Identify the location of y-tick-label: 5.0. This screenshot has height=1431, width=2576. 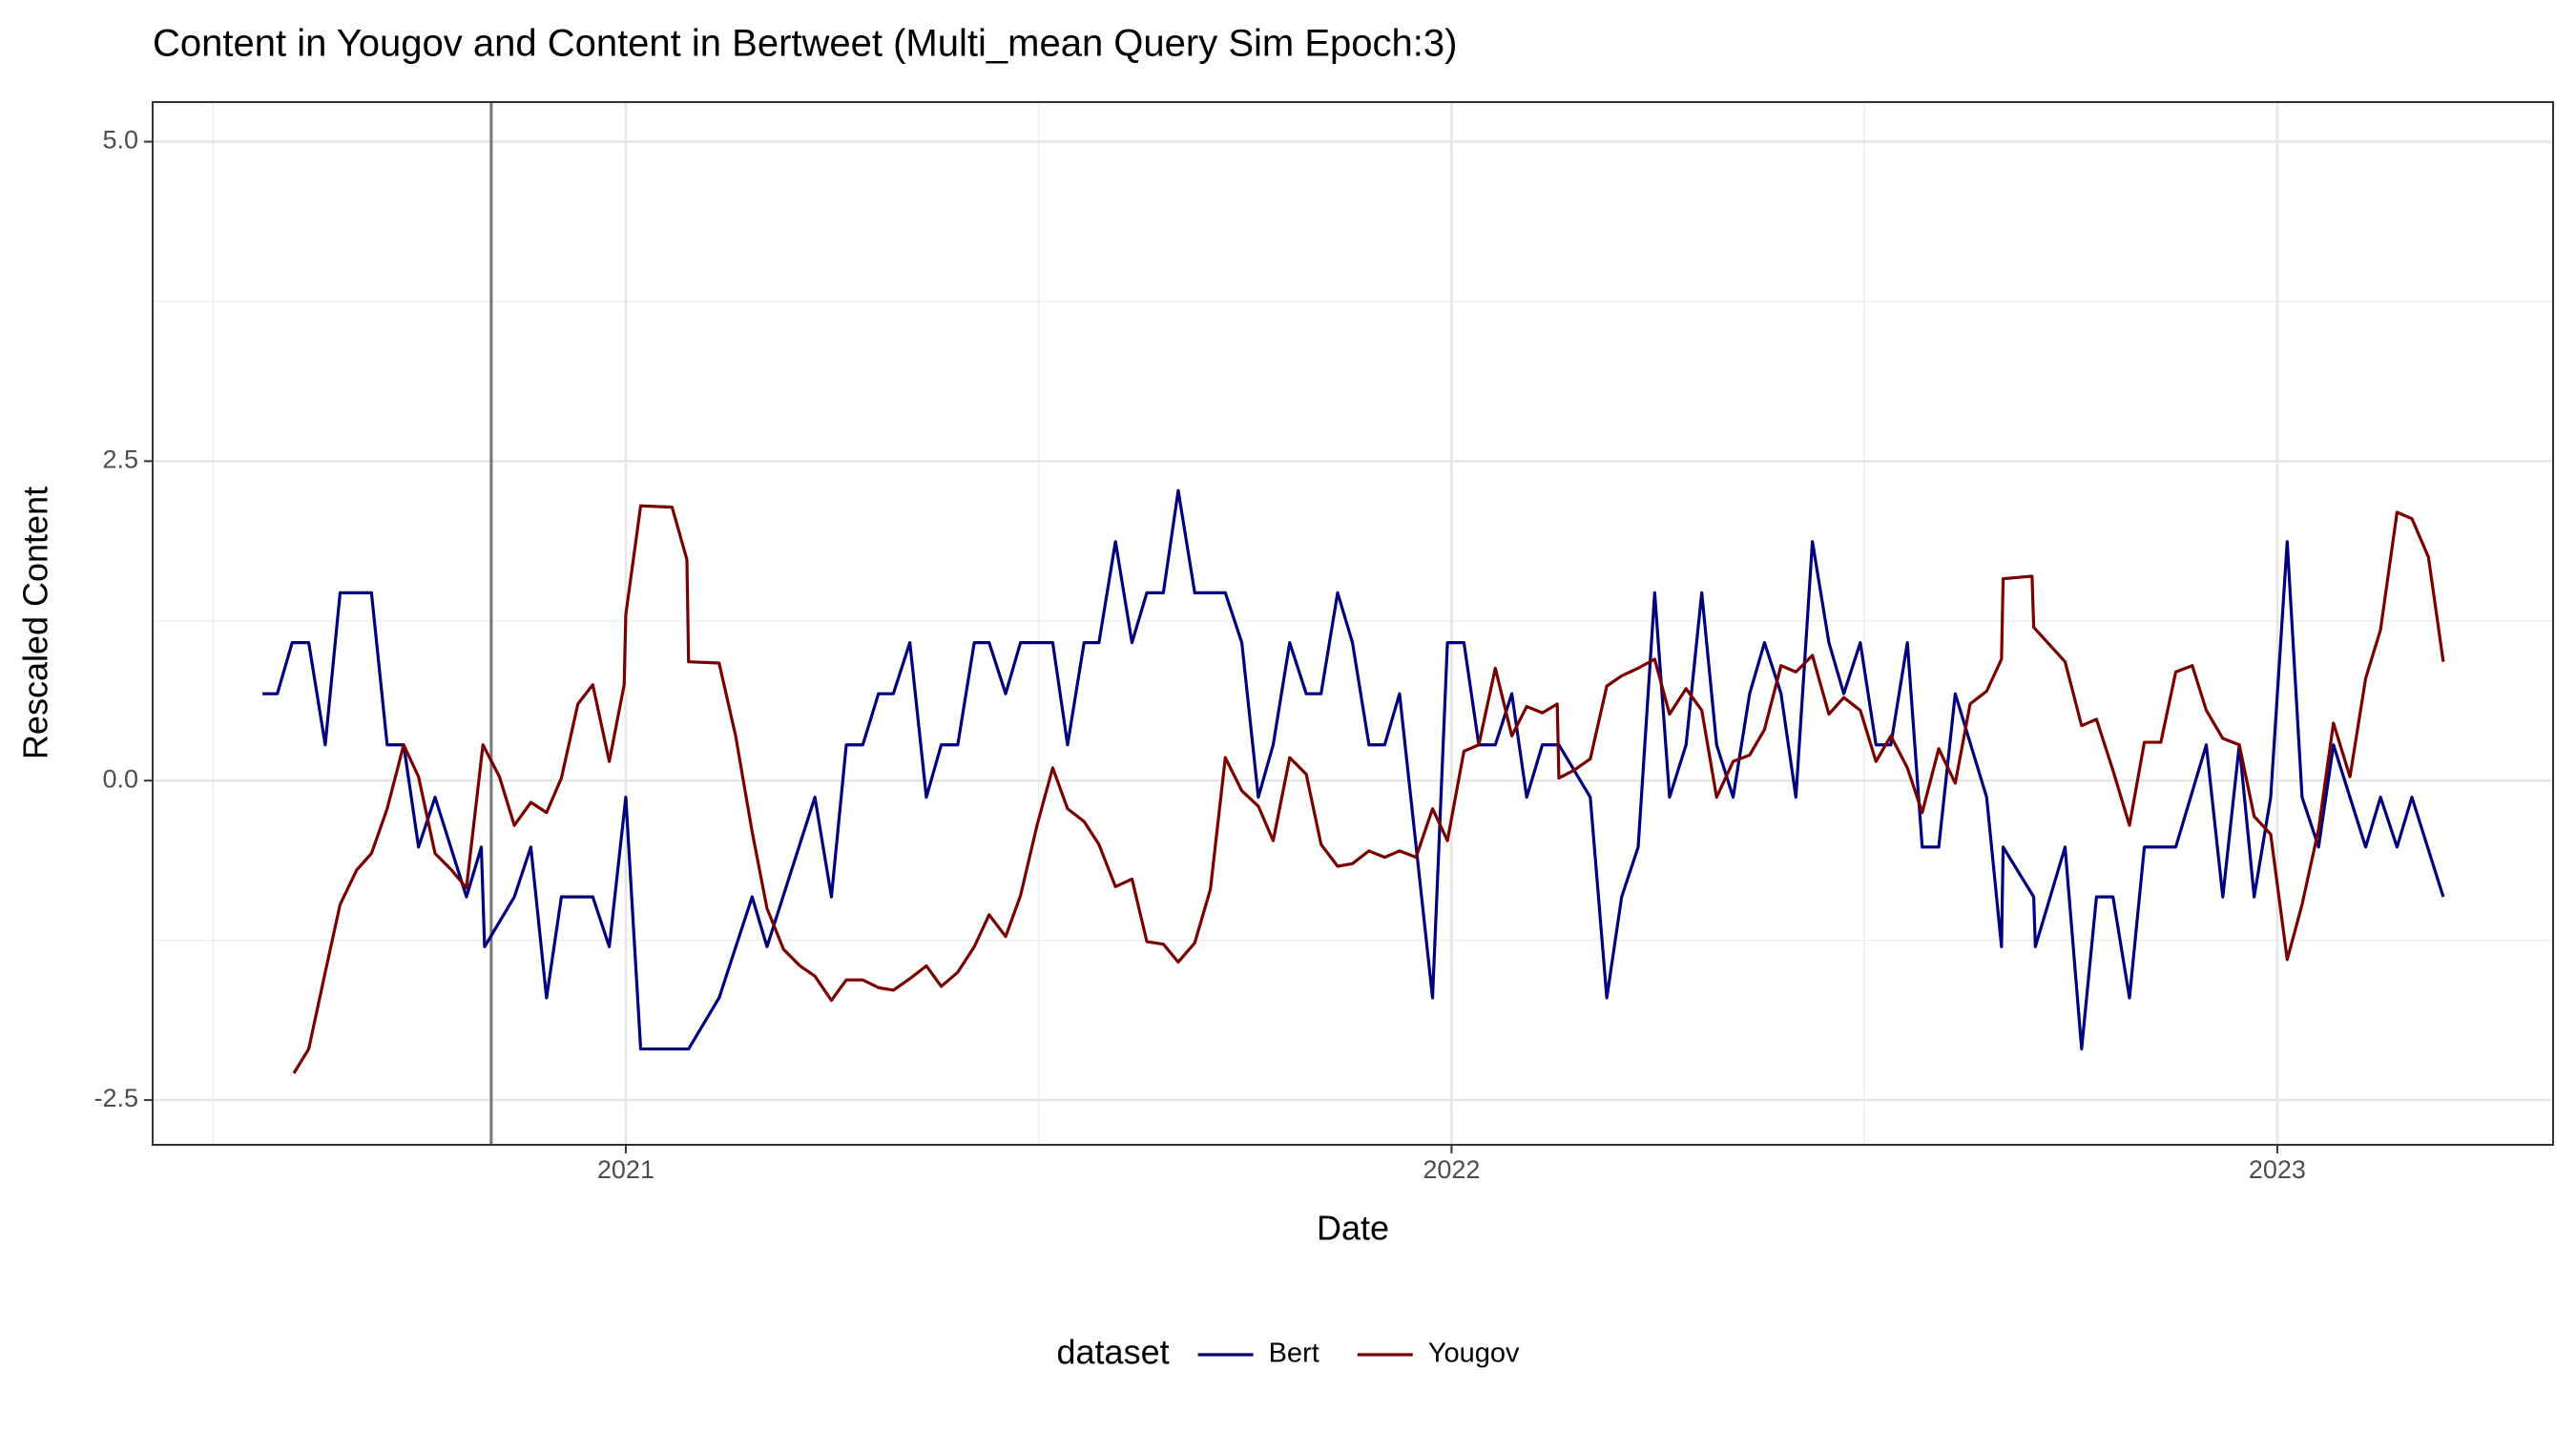
(120, 140).